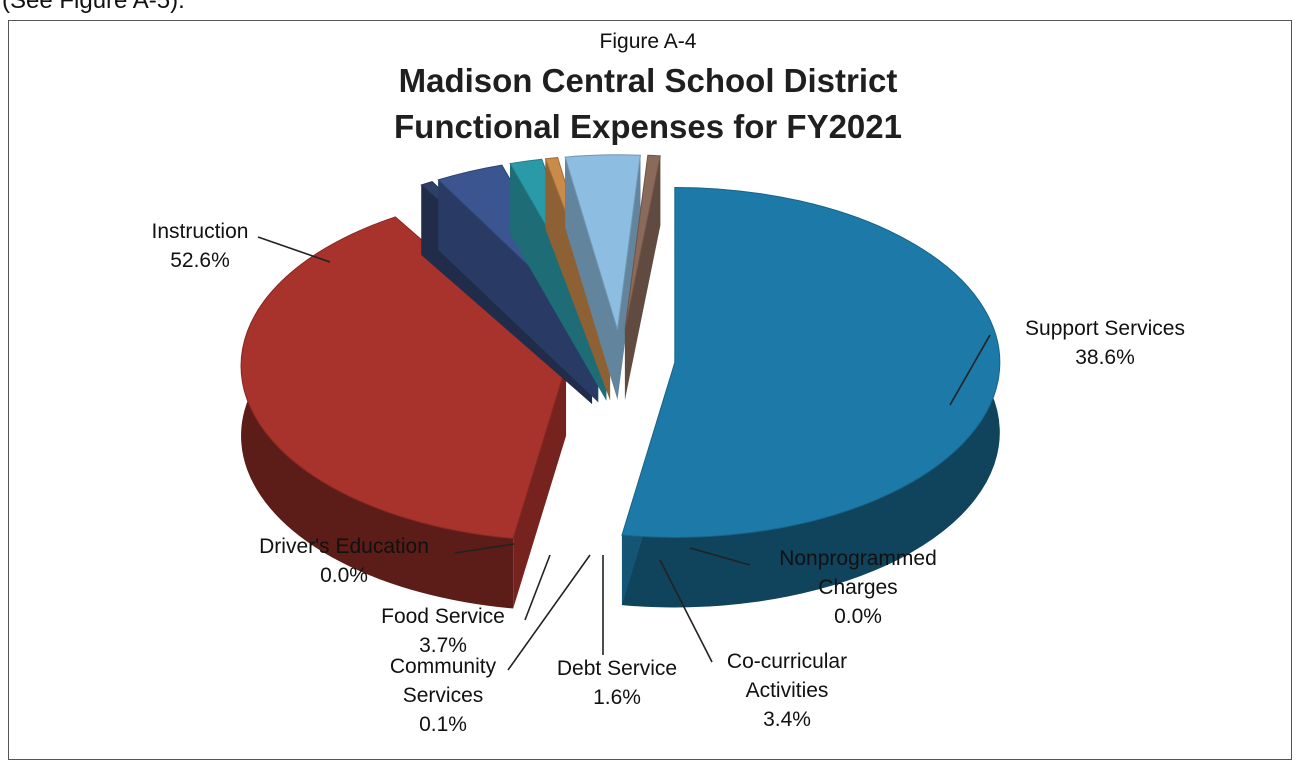  I want to click on leader-line-nonprogrammed-charges, so click(720, 556).